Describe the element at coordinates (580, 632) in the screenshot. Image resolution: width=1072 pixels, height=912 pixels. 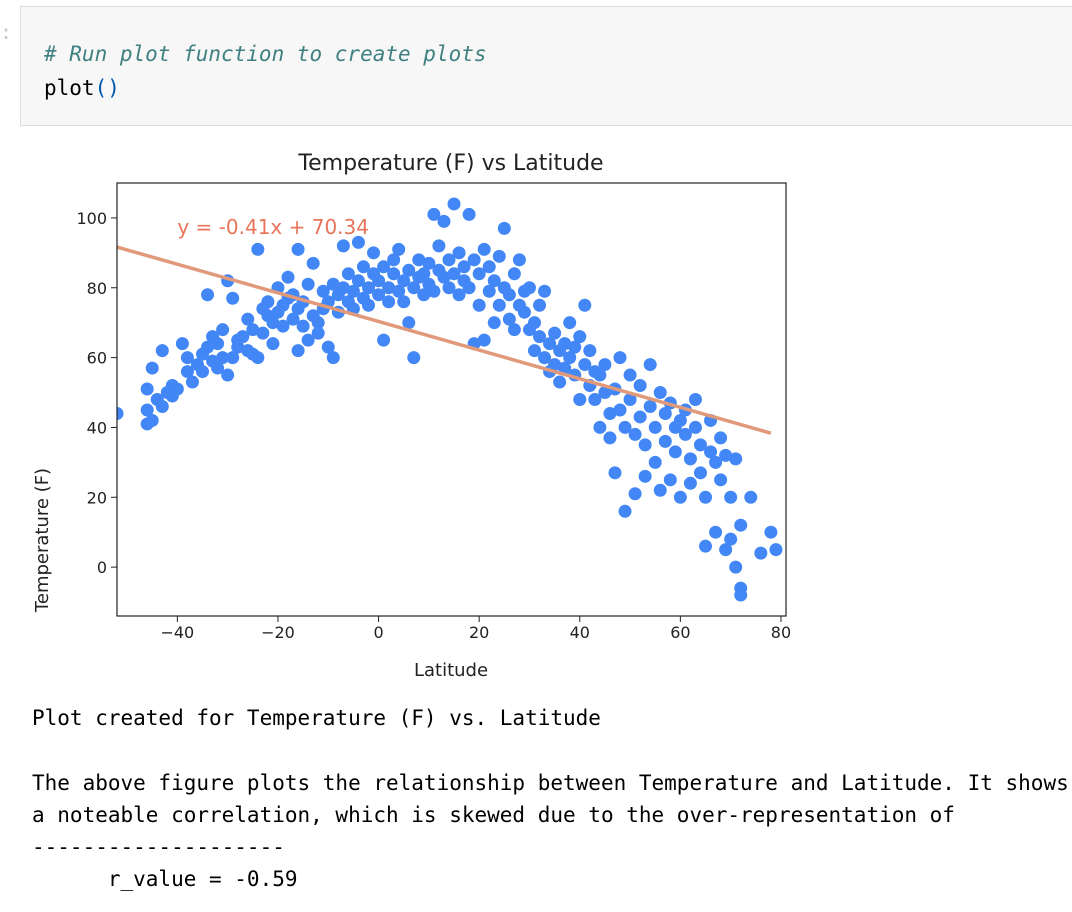
I see `x-tick-label: 40` at that location.